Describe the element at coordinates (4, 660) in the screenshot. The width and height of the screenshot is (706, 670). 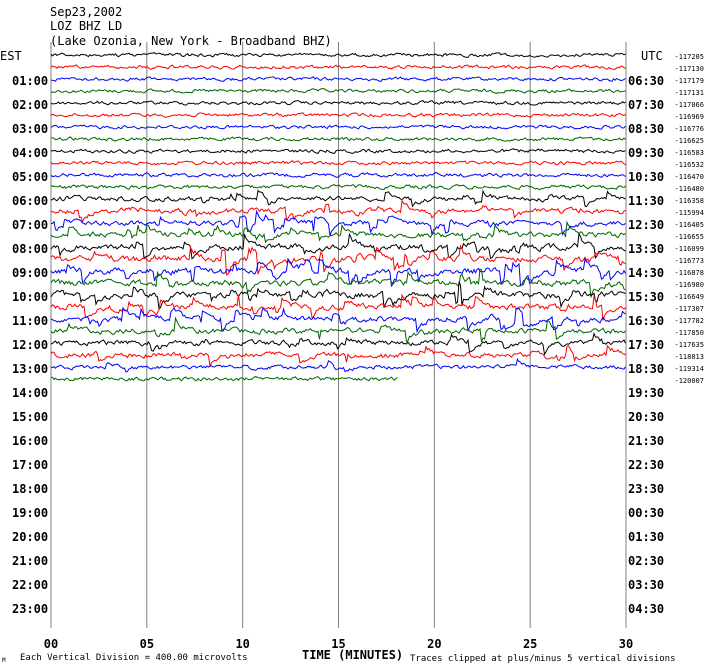
I see `corner-mark: M` at that location.